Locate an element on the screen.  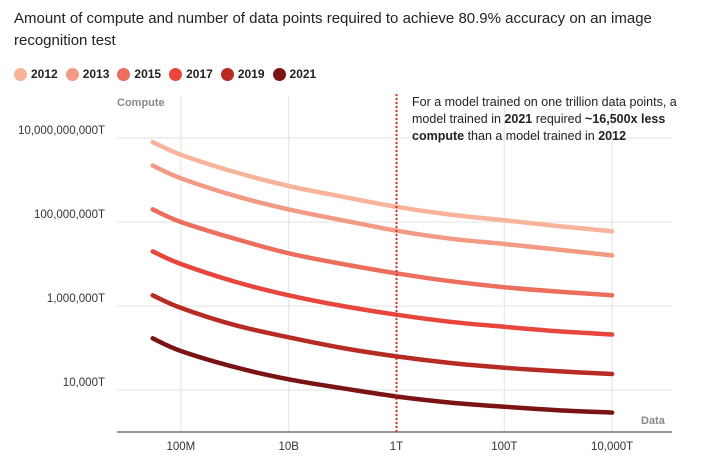
series-line-2021 is located at coordinates (382, 375).